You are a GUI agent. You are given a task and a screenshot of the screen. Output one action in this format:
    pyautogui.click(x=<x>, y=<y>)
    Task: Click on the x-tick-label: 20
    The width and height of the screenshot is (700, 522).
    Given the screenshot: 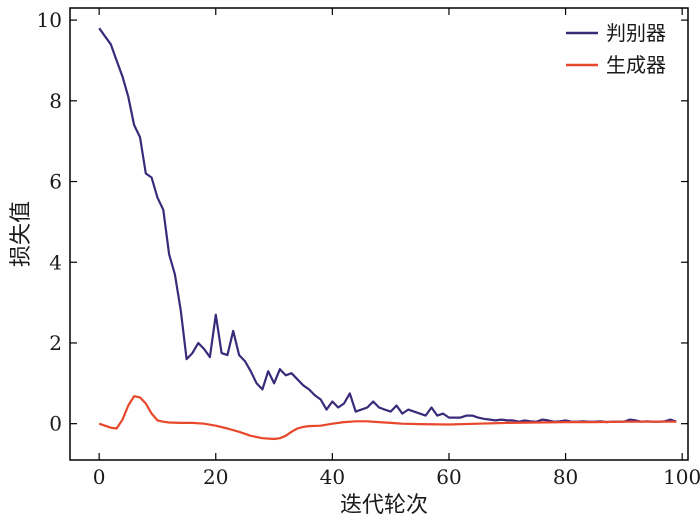 What is the action you would take?
    pyautogui.click(x=215, y=477)
    